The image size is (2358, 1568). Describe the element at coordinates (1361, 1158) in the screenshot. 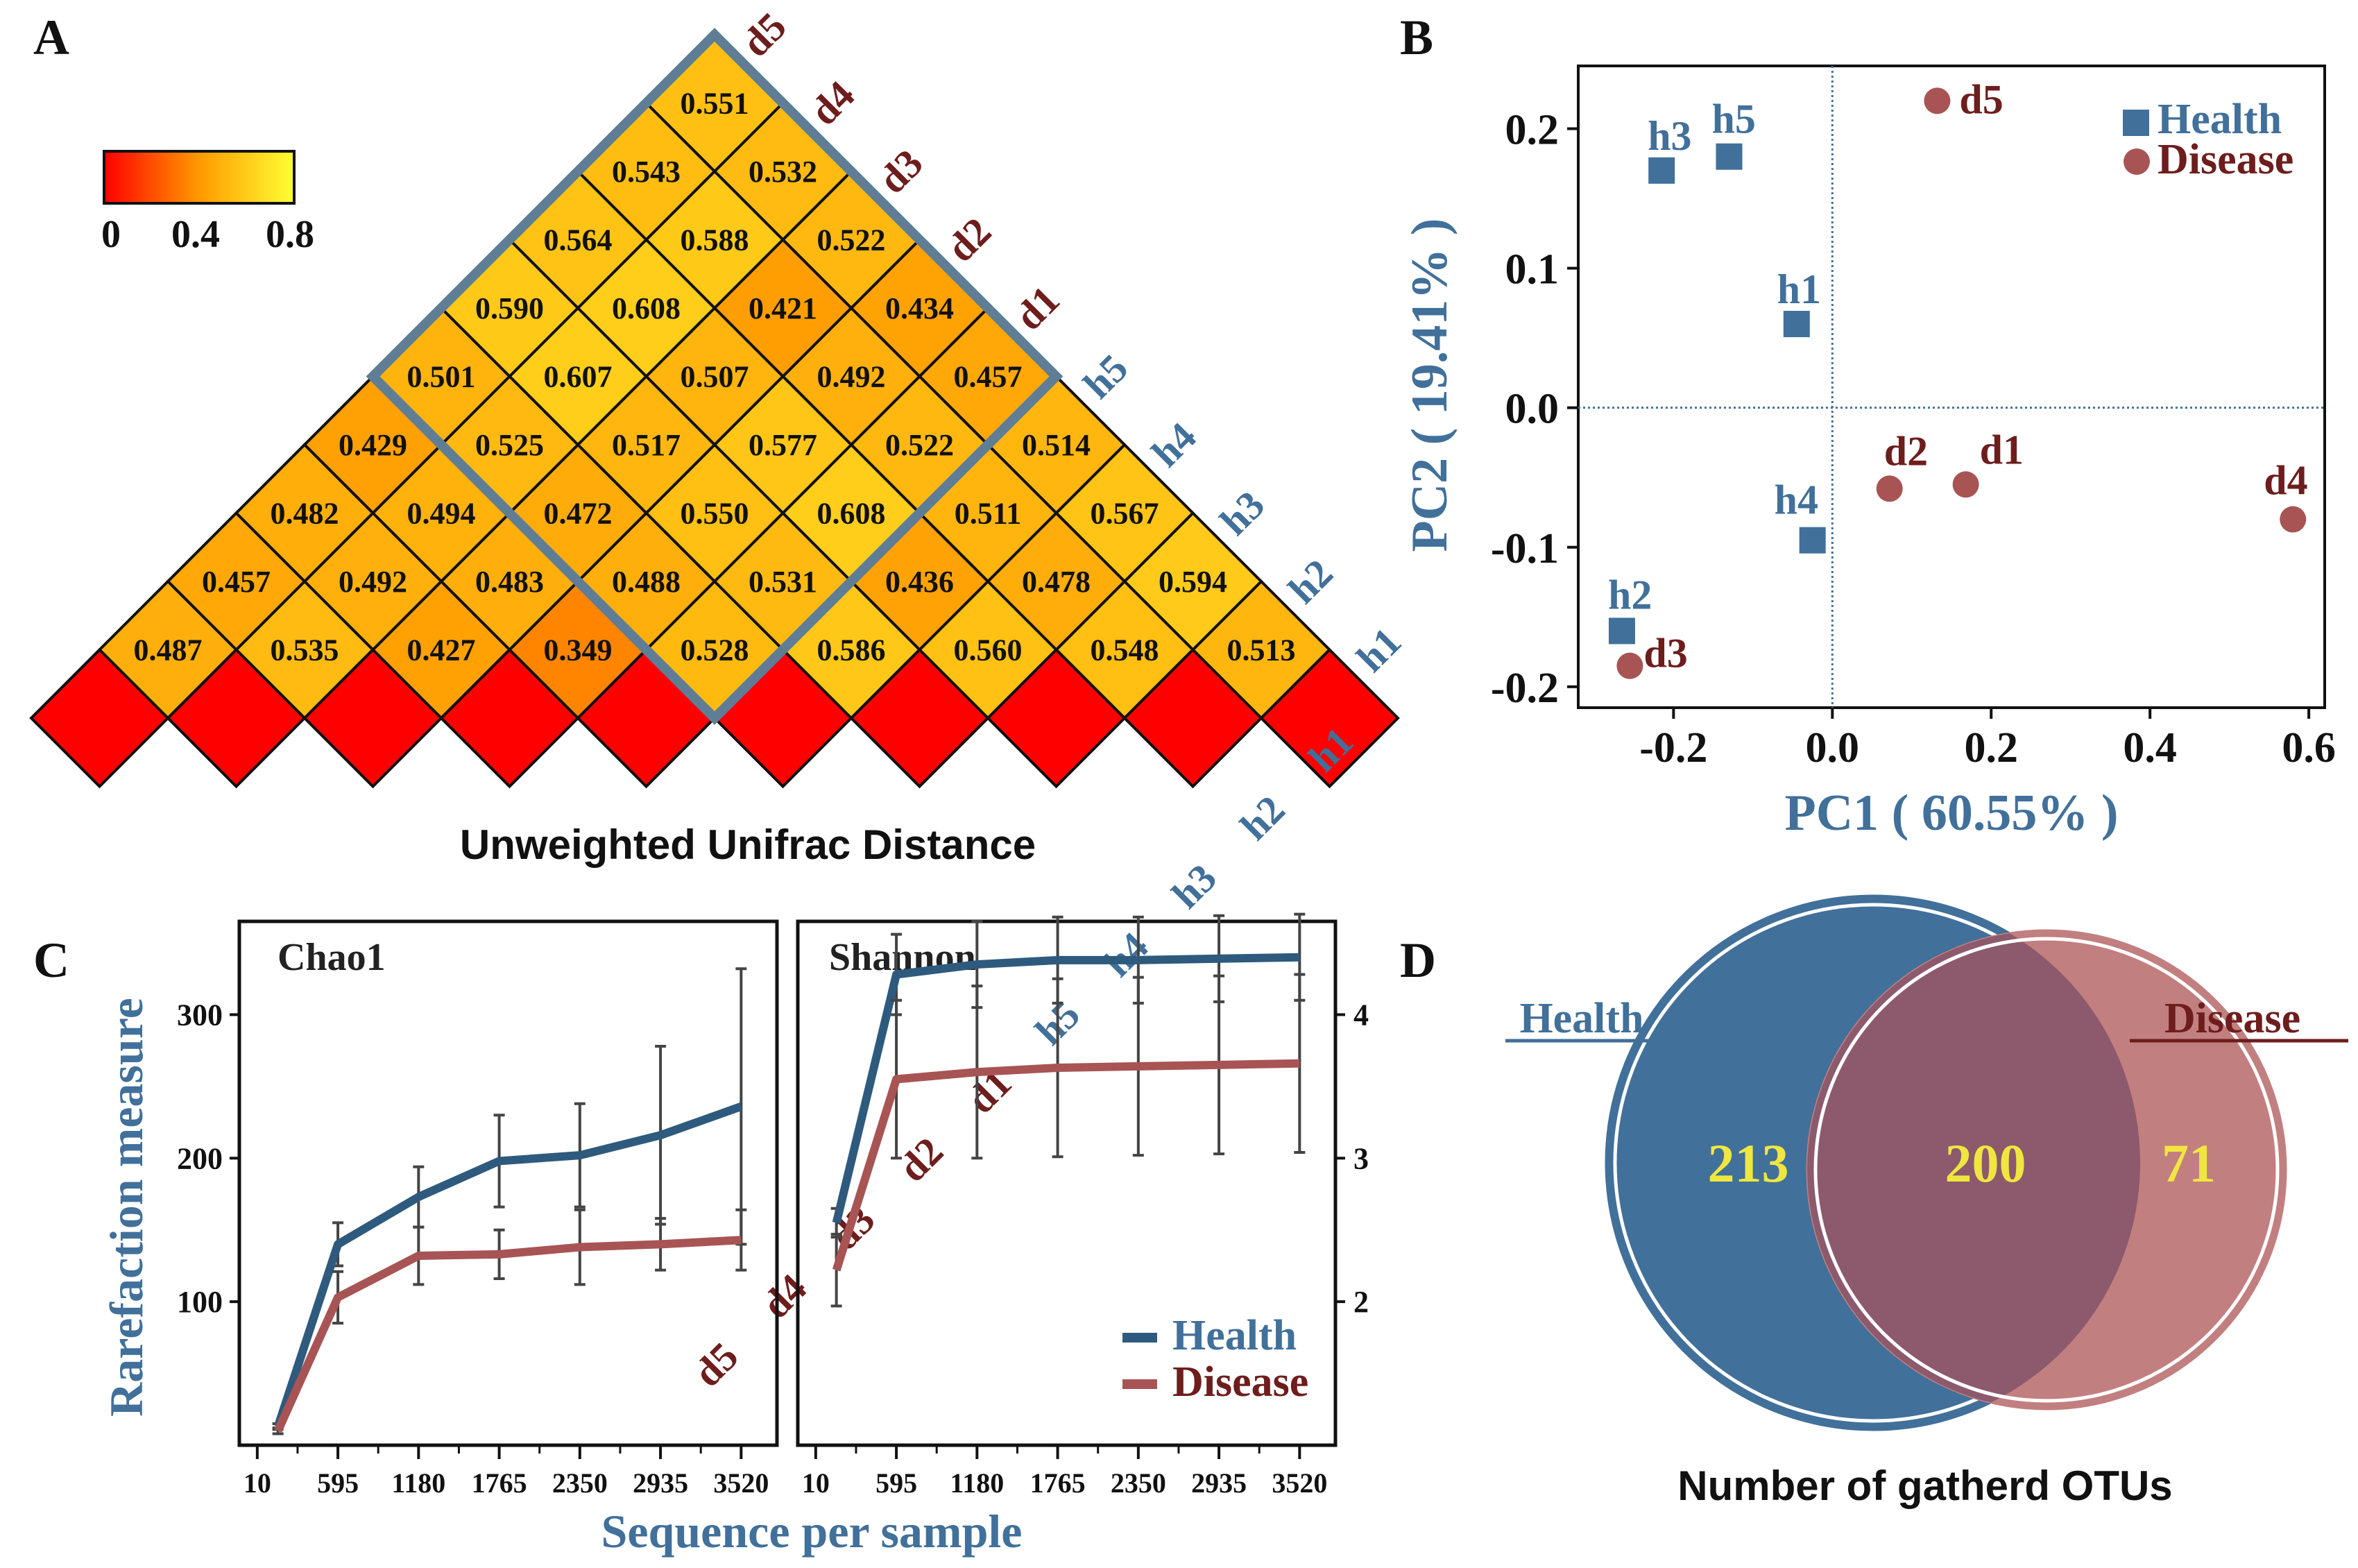

I see `rarefaction-y-tick-label: 3` at that location.